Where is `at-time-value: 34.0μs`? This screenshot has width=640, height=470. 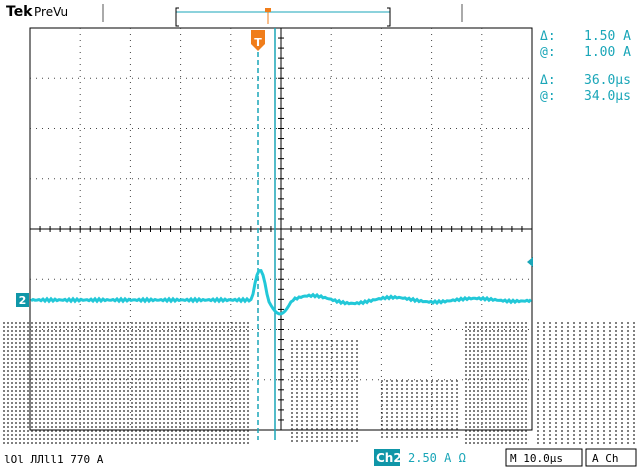
at-time-value: 34.0μs is located at coordinates (607, 96).